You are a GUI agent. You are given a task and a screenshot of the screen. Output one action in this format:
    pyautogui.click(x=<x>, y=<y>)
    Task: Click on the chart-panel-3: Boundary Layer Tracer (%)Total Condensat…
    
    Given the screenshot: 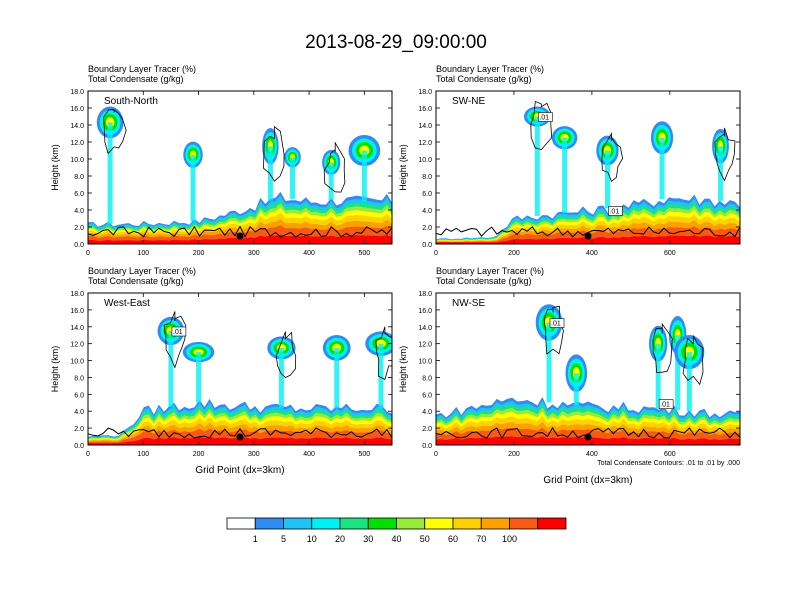 What is the action you would take?
    pyautogui.click(x=221, y=371)
    